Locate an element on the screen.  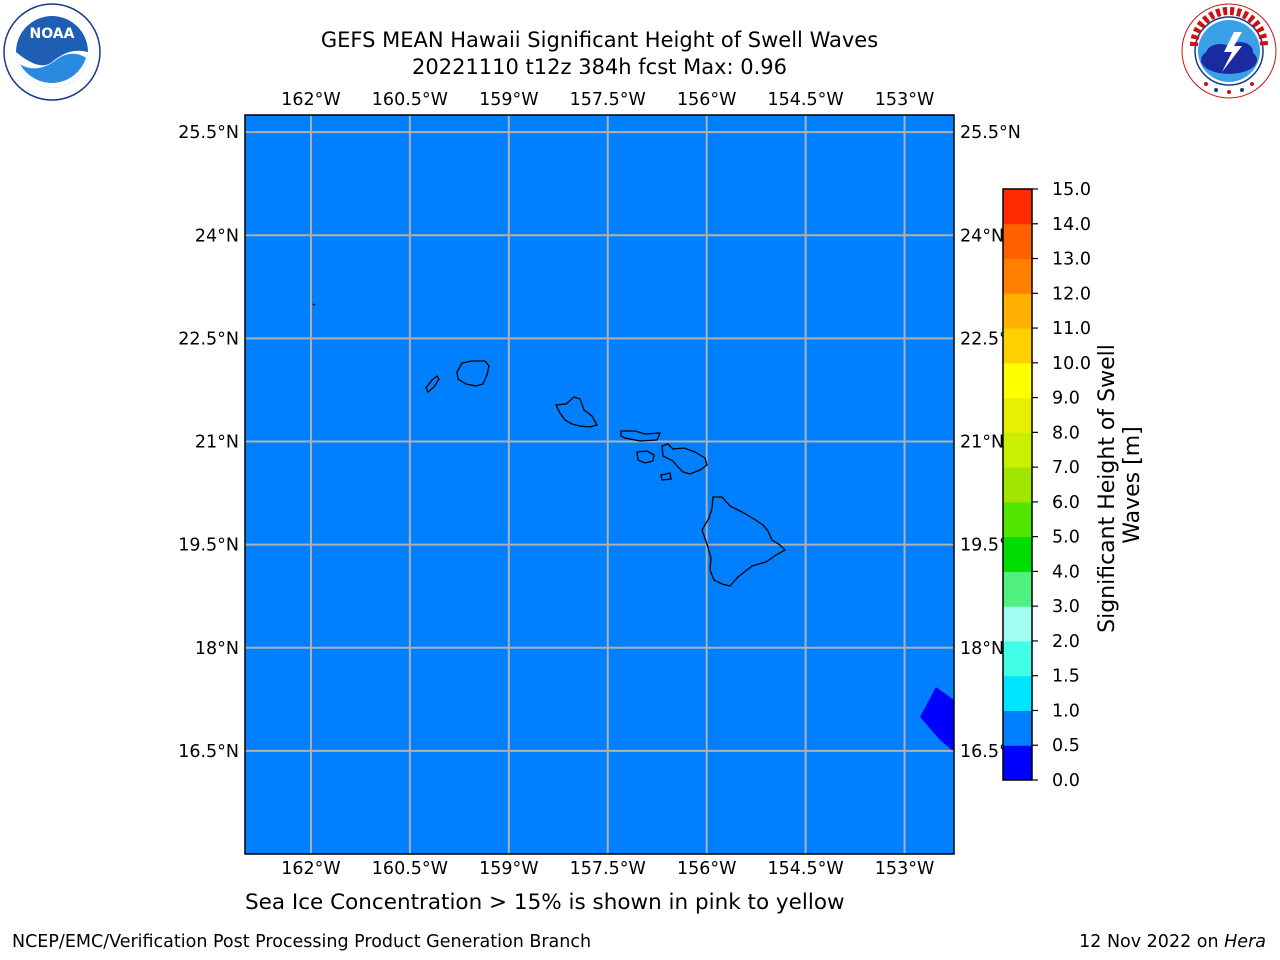
footer-host: Hera is located at coordinates (1245, 942).